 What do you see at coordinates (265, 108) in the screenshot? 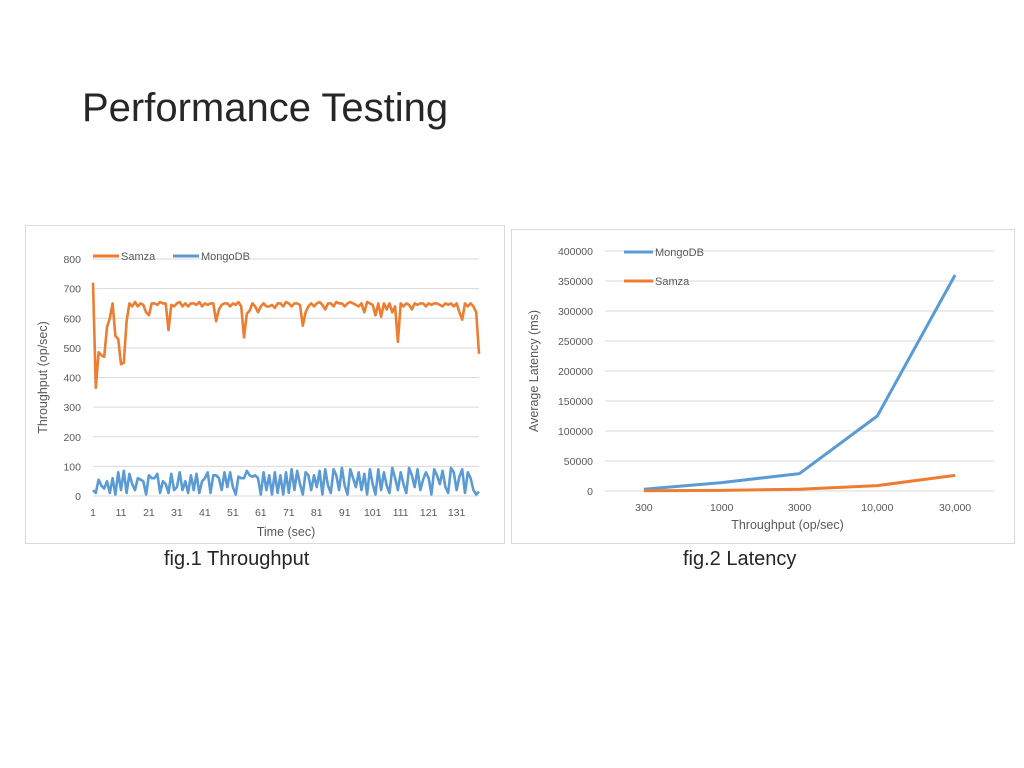
I see `slide-title: Performance Testing` at bounding box center [265, 108].